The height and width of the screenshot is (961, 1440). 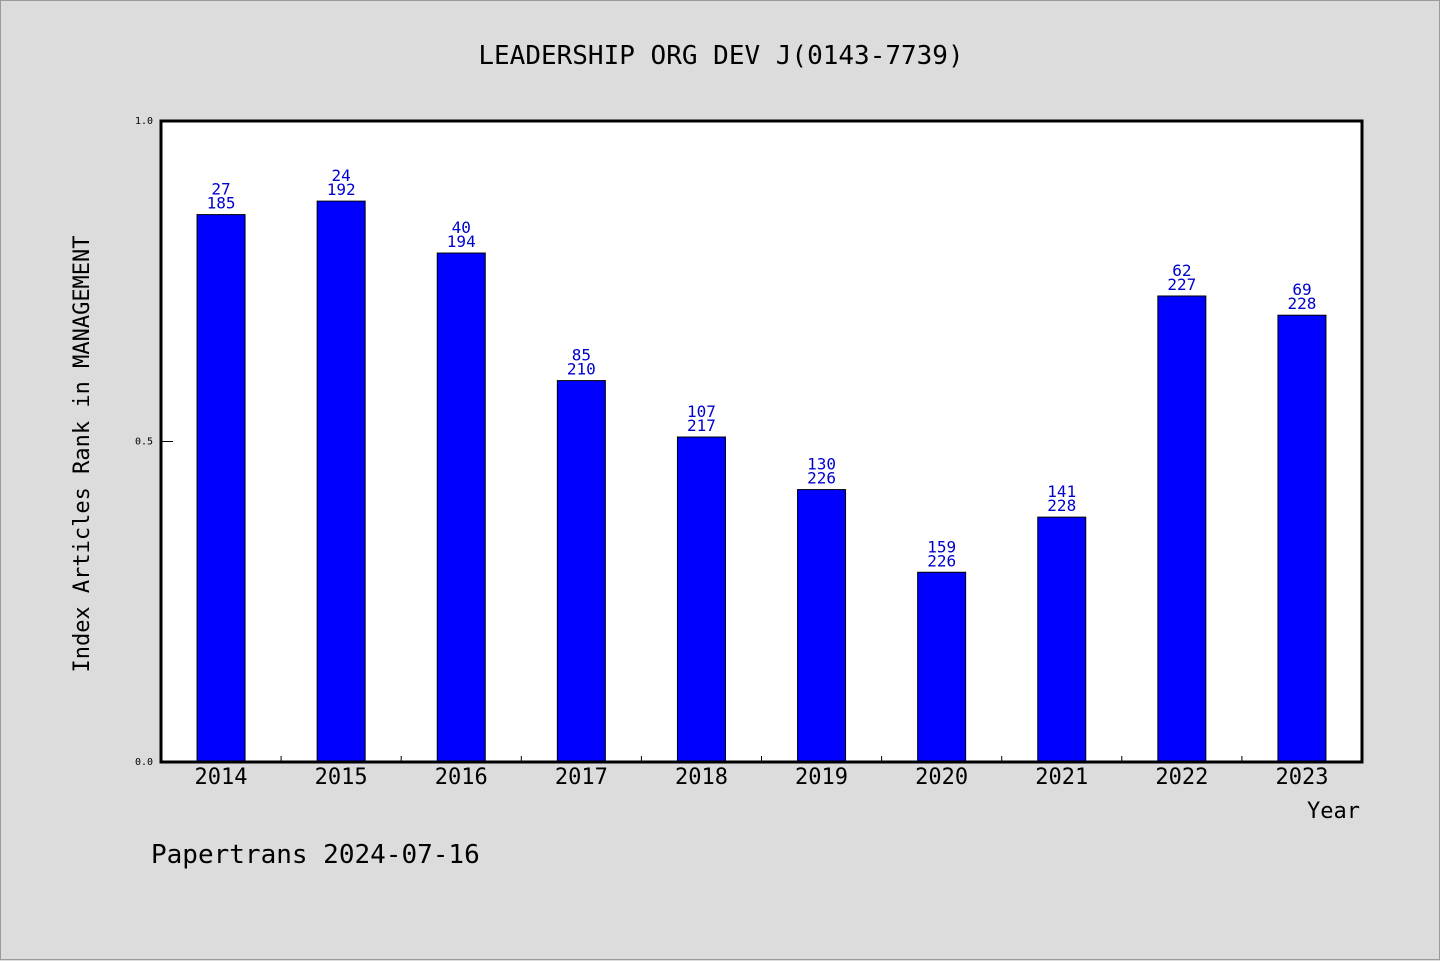 I want to click on rank-label-2018: 107, so click(x=701, y=411).